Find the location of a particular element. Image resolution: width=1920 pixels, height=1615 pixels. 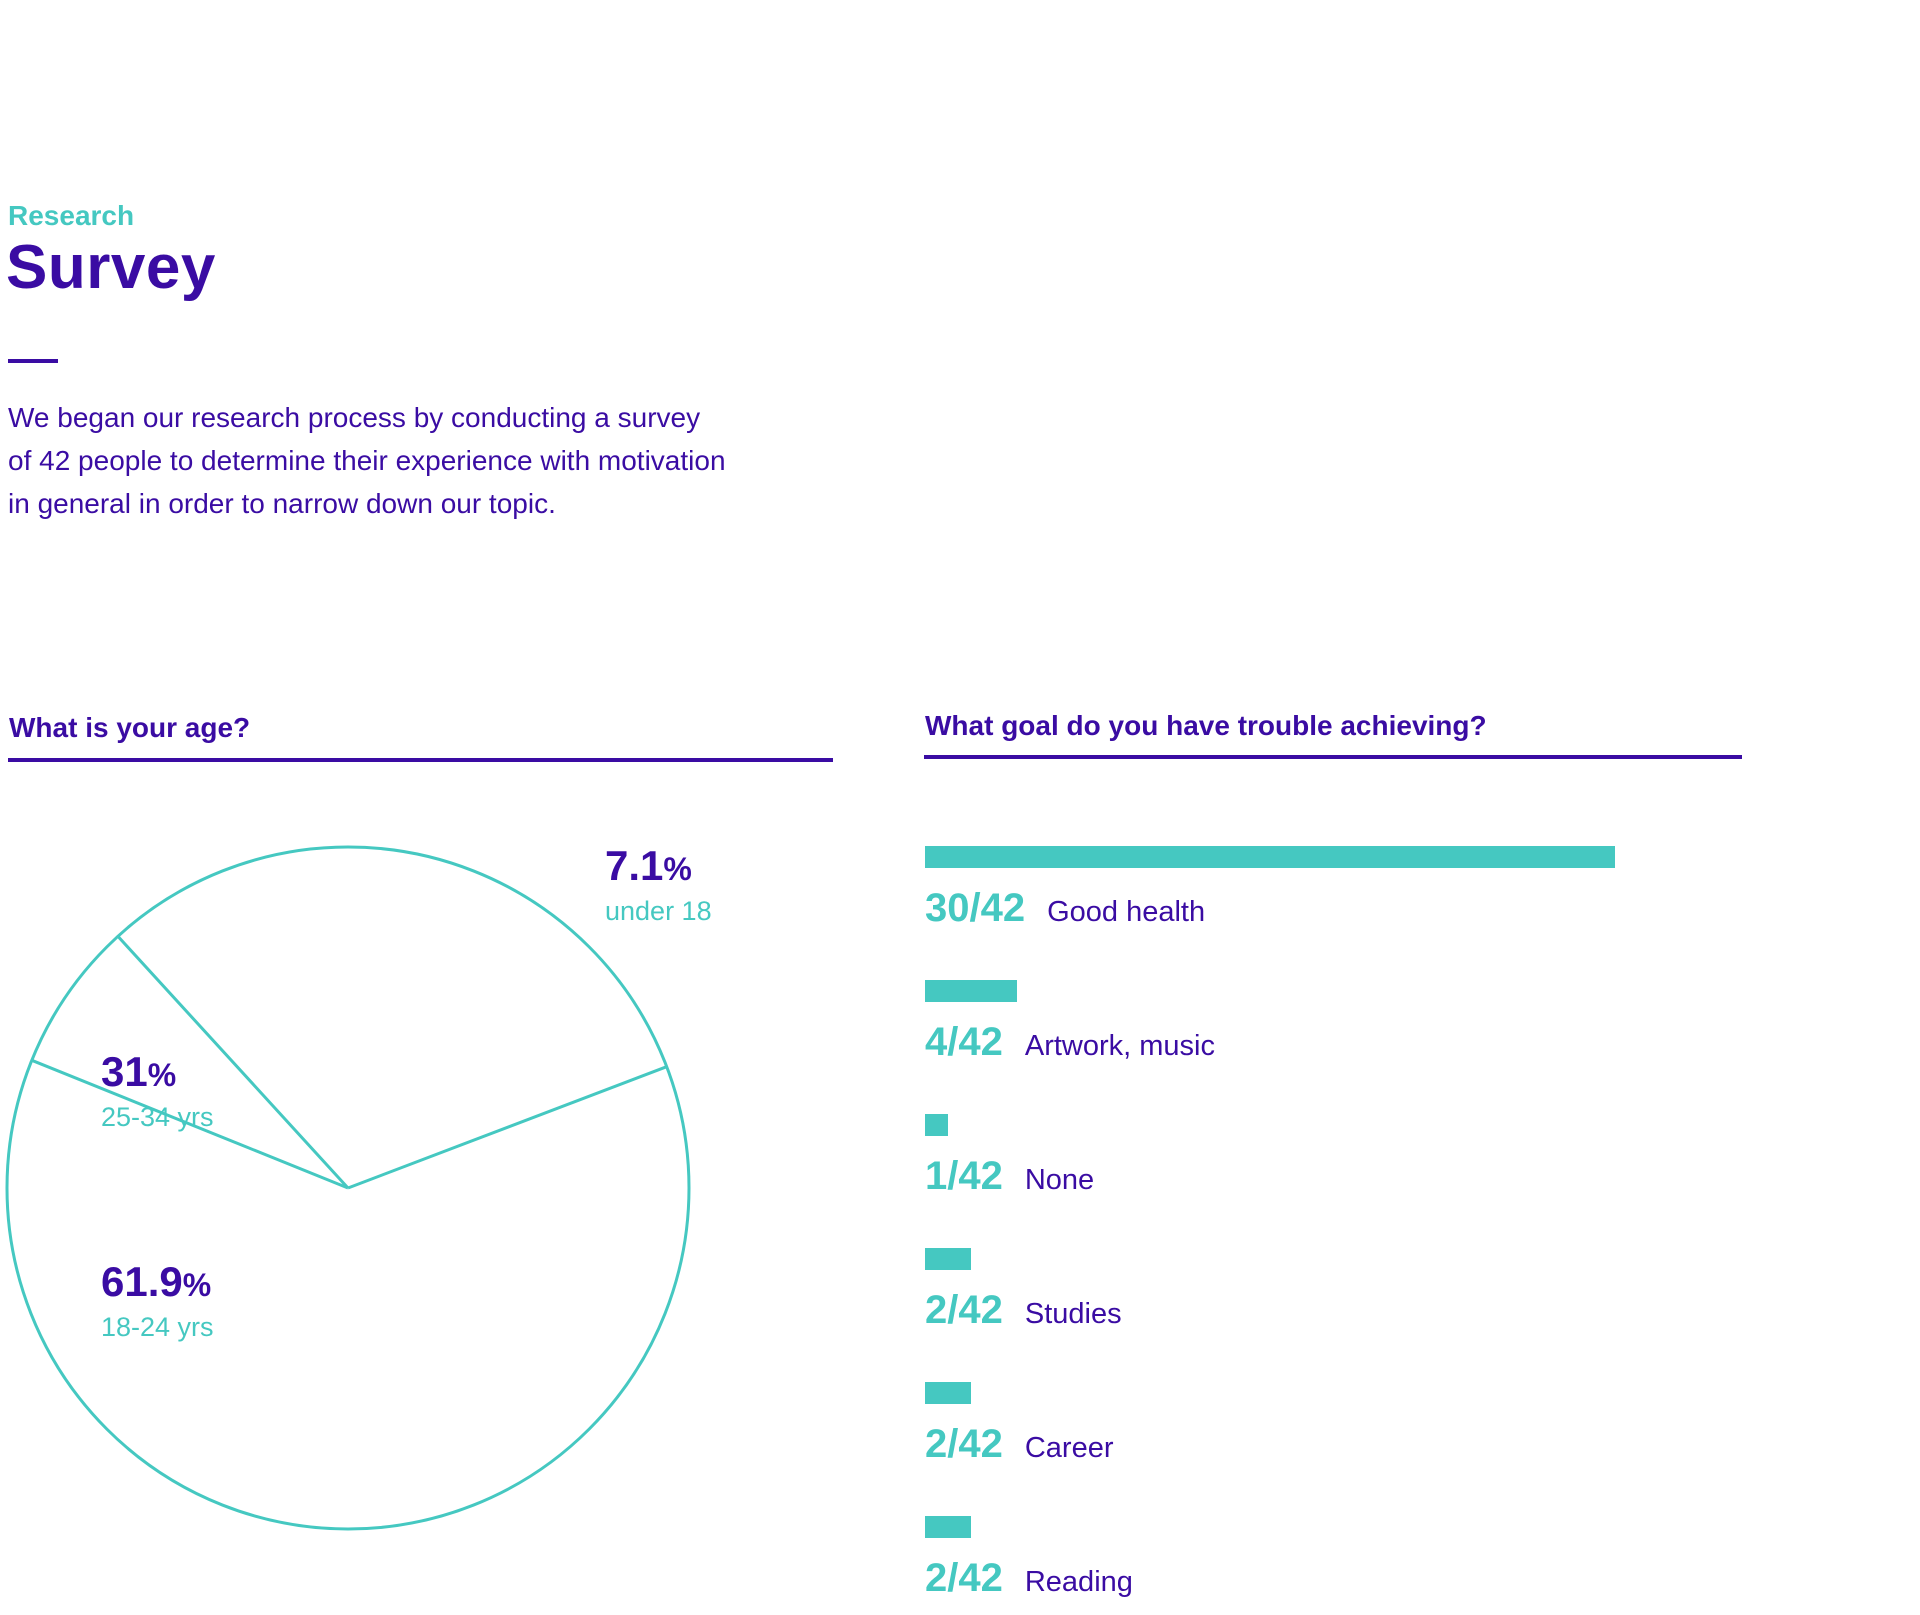

bar-item: 2/42 Studies is located at coordinates (1023, 1290).